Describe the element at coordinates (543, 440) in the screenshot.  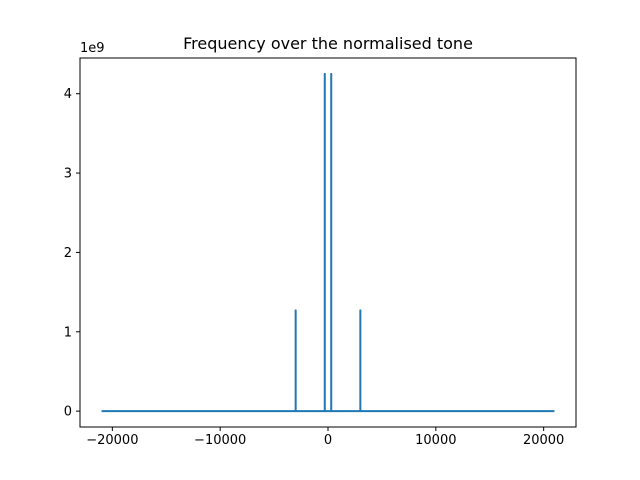
I see `x-tick-label: 20000` at that location.